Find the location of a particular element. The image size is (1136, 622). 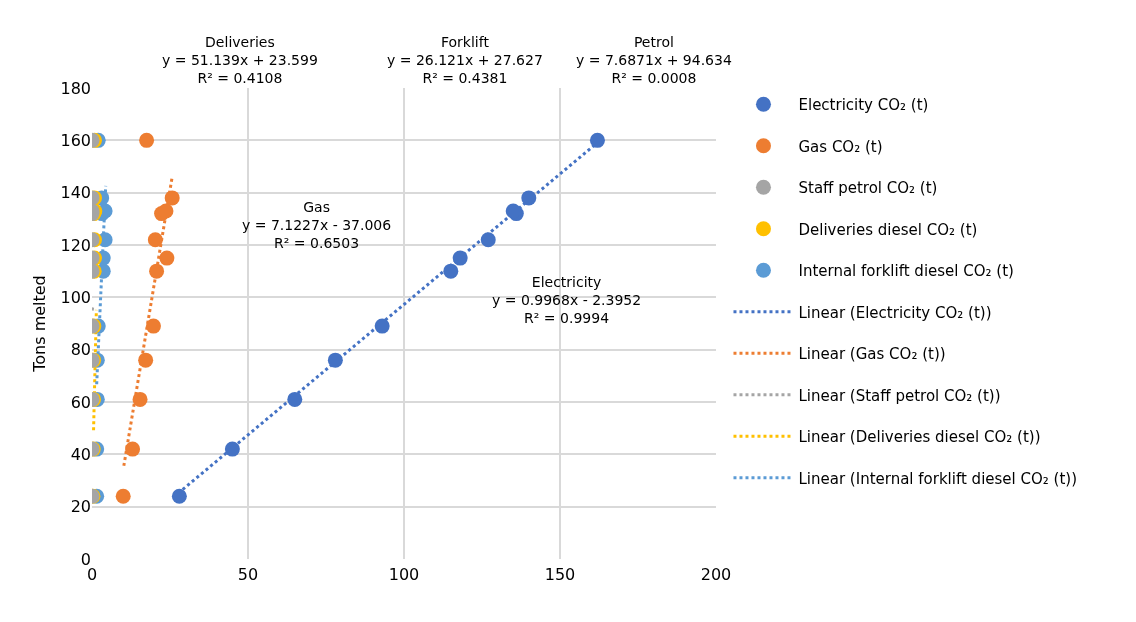

y-tick-label: 60 is located at coordinates (80, 402).